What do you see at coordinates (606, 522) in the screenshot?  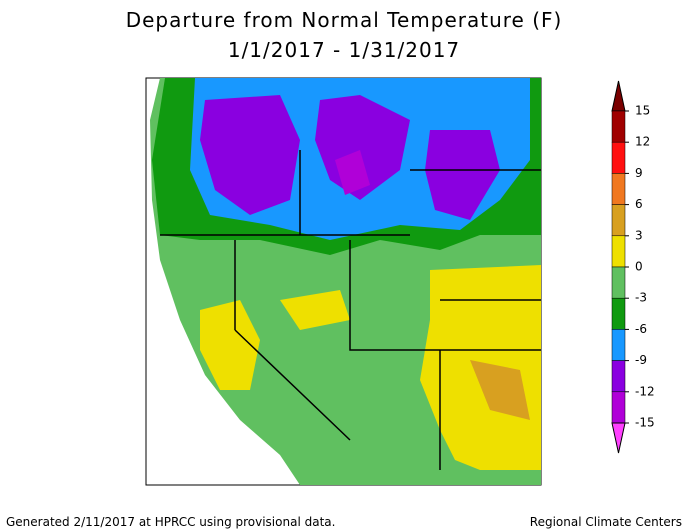 I see `footer-right: Regional Climate Centers` at bounding box center [606, 522].